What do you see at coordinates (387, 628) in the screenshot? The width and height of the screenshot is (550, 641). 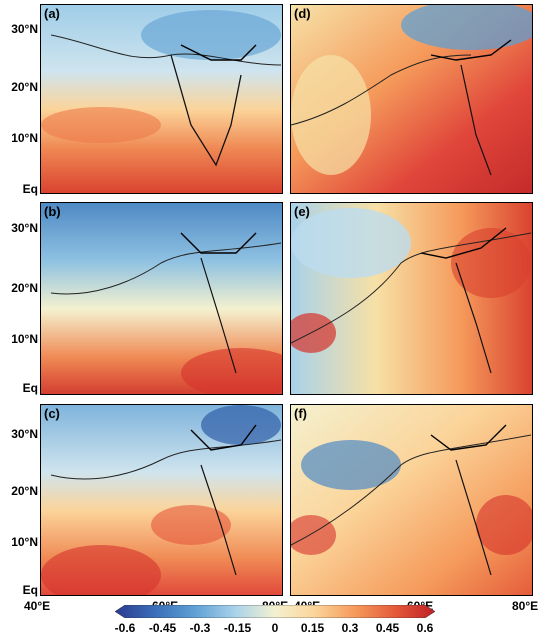 I see `colorbar-tick-label: 0.45` at bounding box center [387, 628].